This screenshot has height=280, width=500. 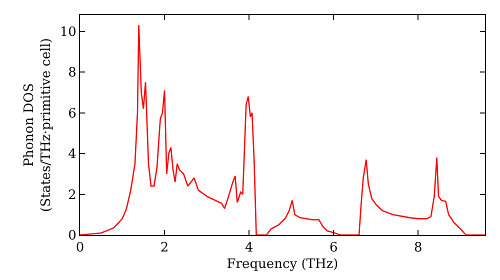 I want to click on y-tick-label: 2, so click(x=72, y=195).